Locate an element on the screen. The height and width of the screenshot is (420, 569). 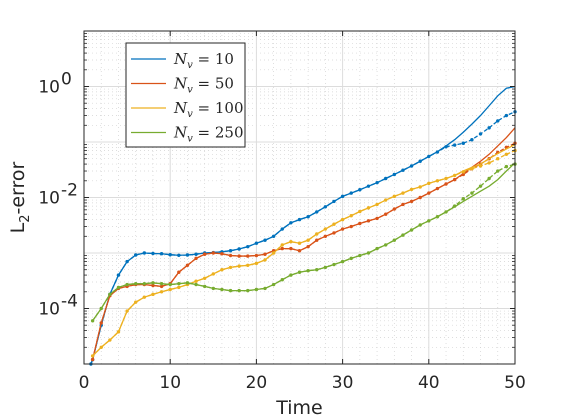
y-axis-label-subscript: 2 is located at coordinates (25, 218).